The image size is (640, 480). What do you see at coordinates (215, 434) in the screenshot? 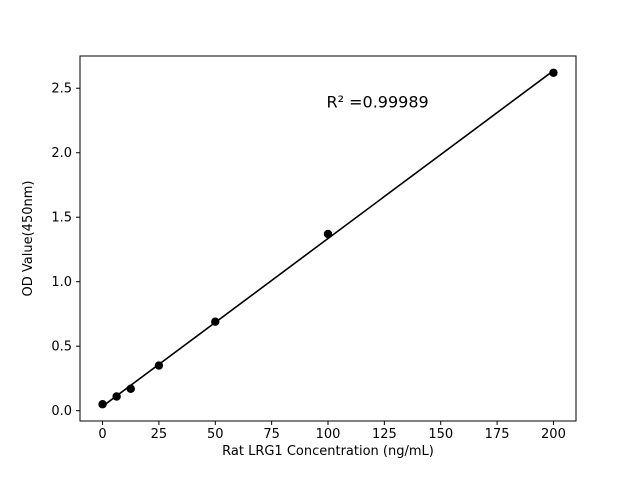
I see `x-tick-label: 50` at bounding box center [215, 434].